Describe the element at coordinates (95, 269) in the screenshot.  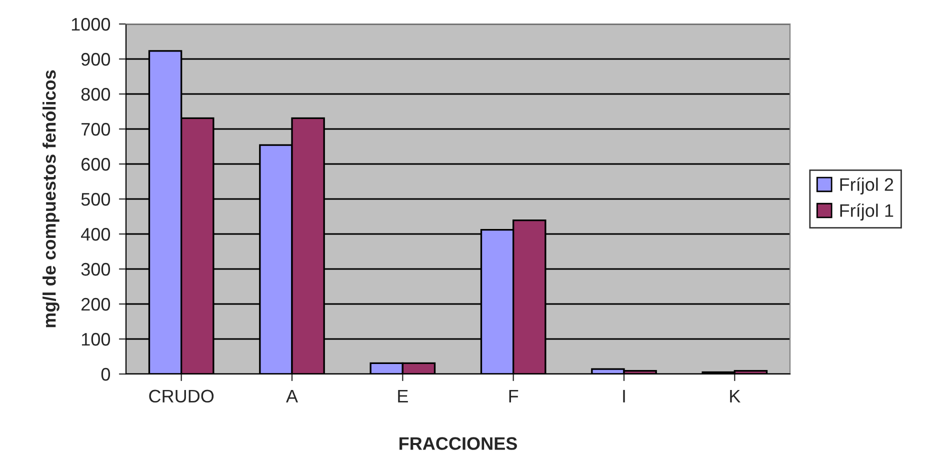
I see `y-tick-label: 300` at that location.